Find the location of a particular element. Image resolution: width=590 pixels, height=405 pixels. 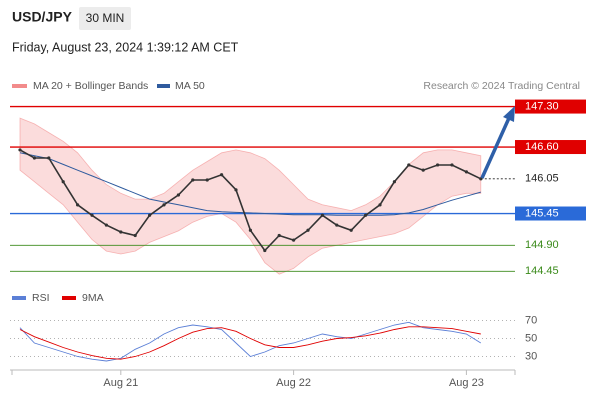

attribution: Research © 2024 Trading Central is located at coordinates (501, 86).